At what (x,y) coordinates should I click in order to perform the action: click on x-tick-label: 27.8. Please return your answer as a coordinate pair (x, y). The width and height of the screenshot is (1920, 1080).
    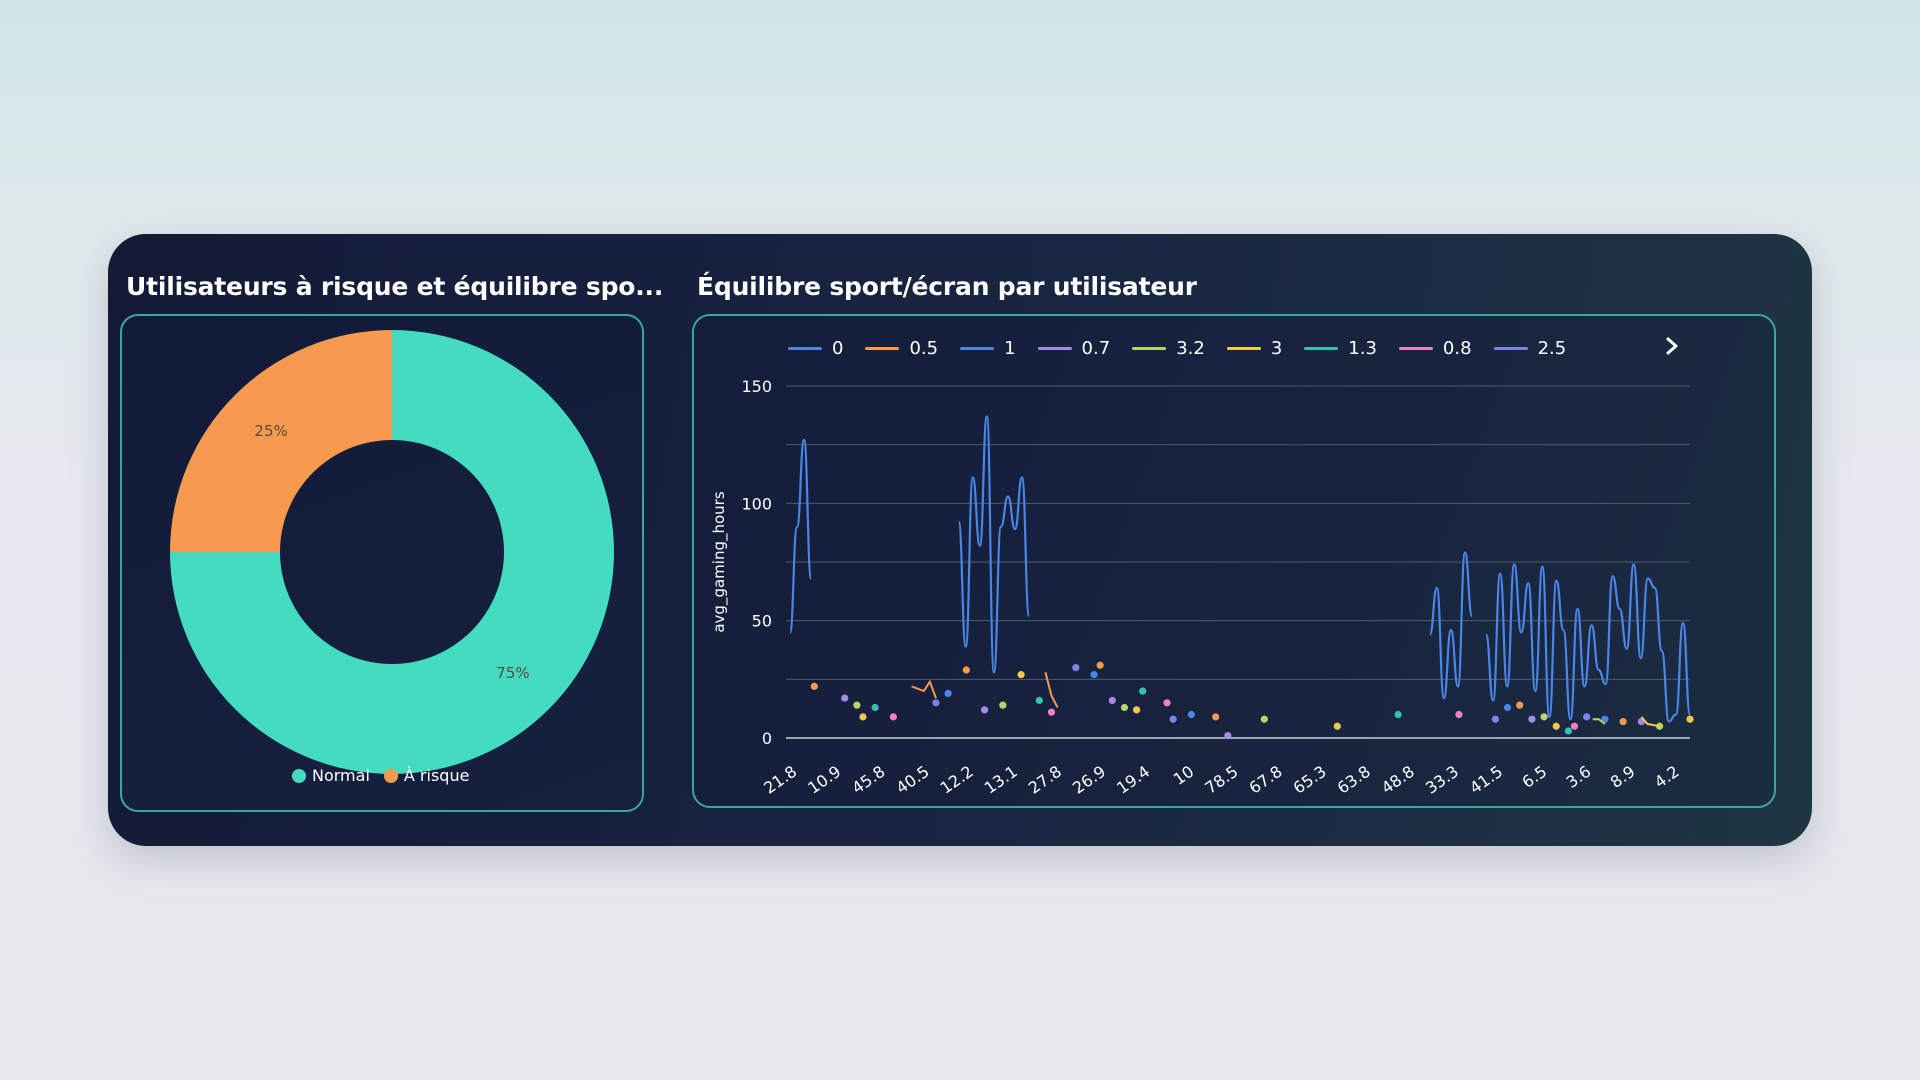
    Looking at the image, I should click on (1045, 780).